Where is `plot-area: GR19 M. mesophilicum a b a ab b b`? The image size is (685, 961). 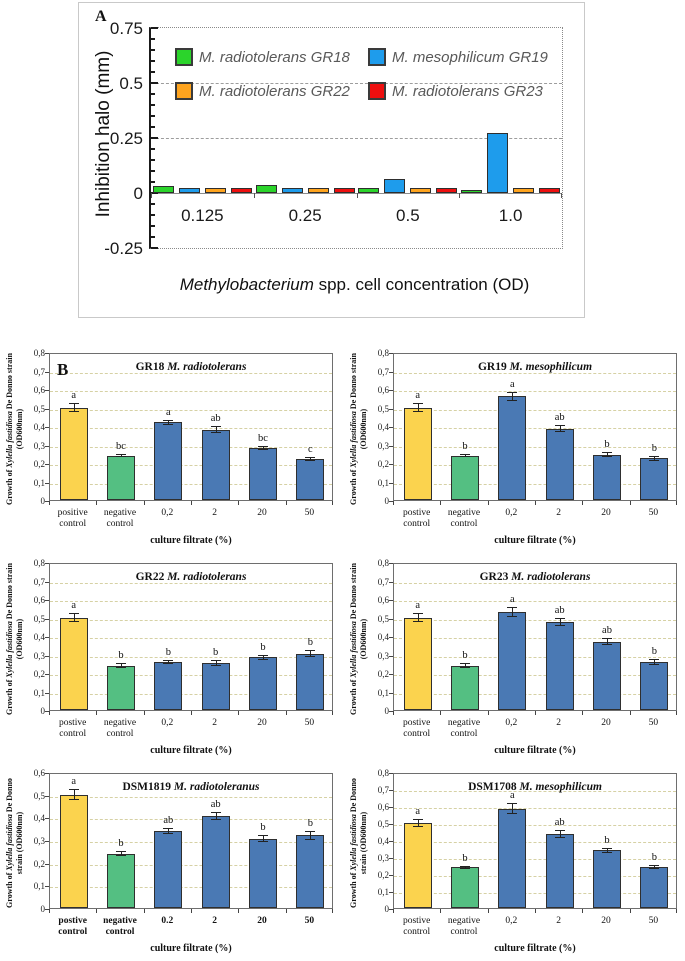
plot-area: GR19 M. mesophilicum a b a ab b b is located at coordinates (535, 427).